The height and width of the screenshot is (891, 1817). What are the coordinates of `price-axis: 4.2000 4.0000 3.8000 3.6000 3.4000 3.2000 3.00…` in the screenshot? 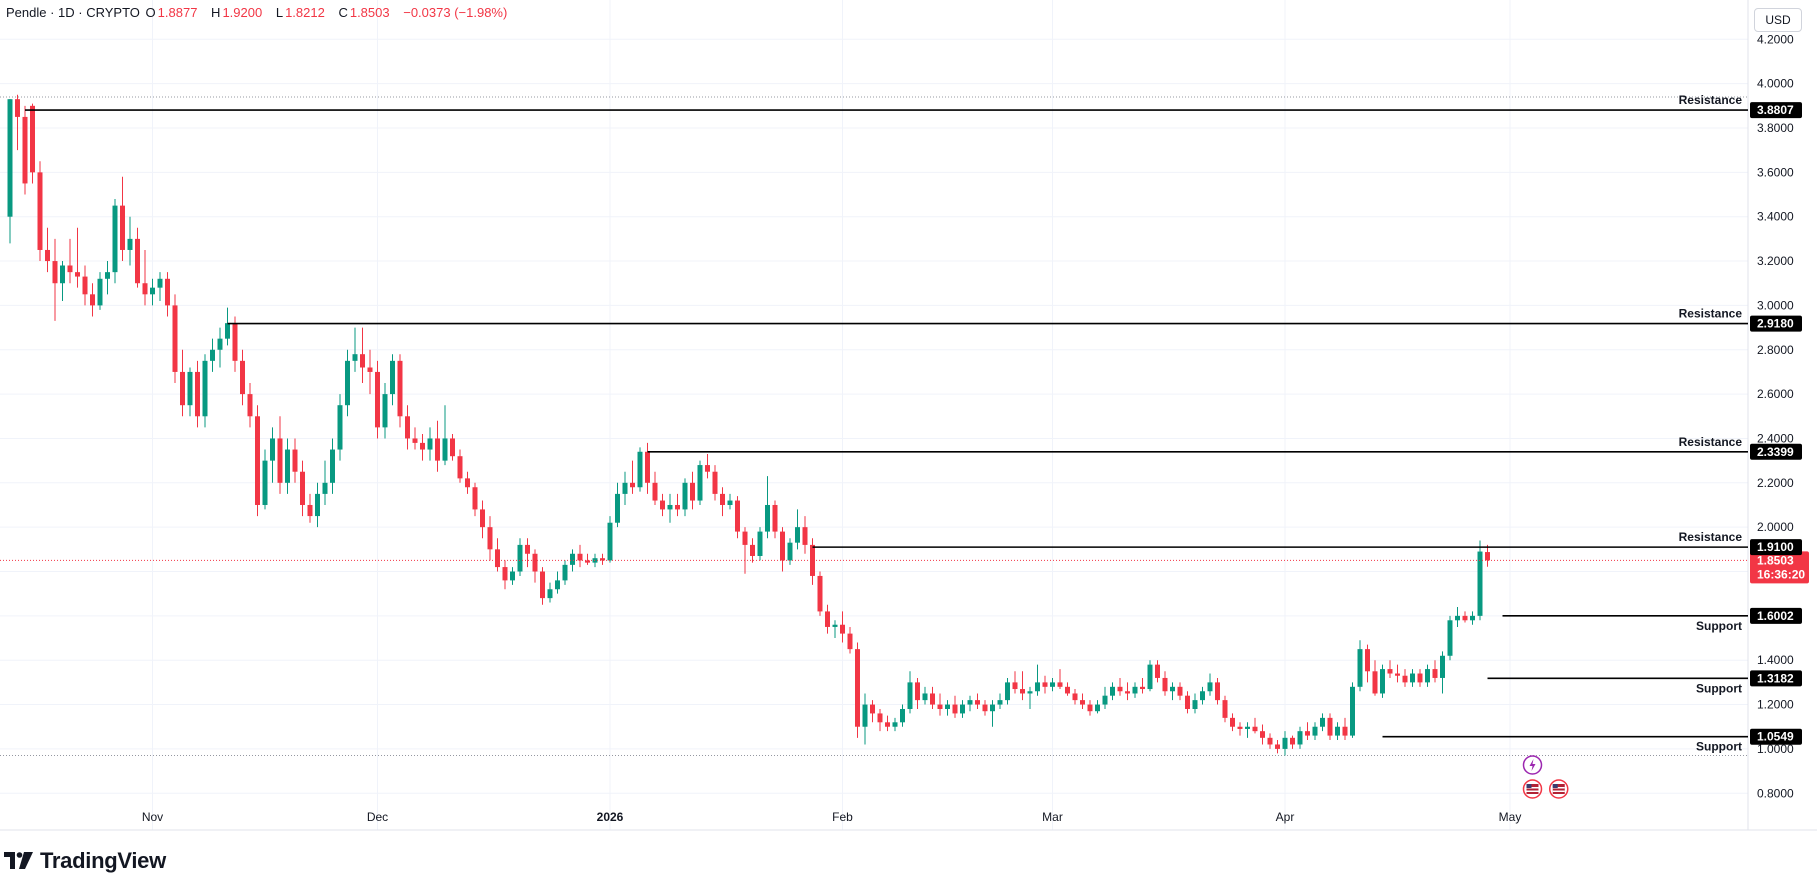 It's located at (1779, 416).